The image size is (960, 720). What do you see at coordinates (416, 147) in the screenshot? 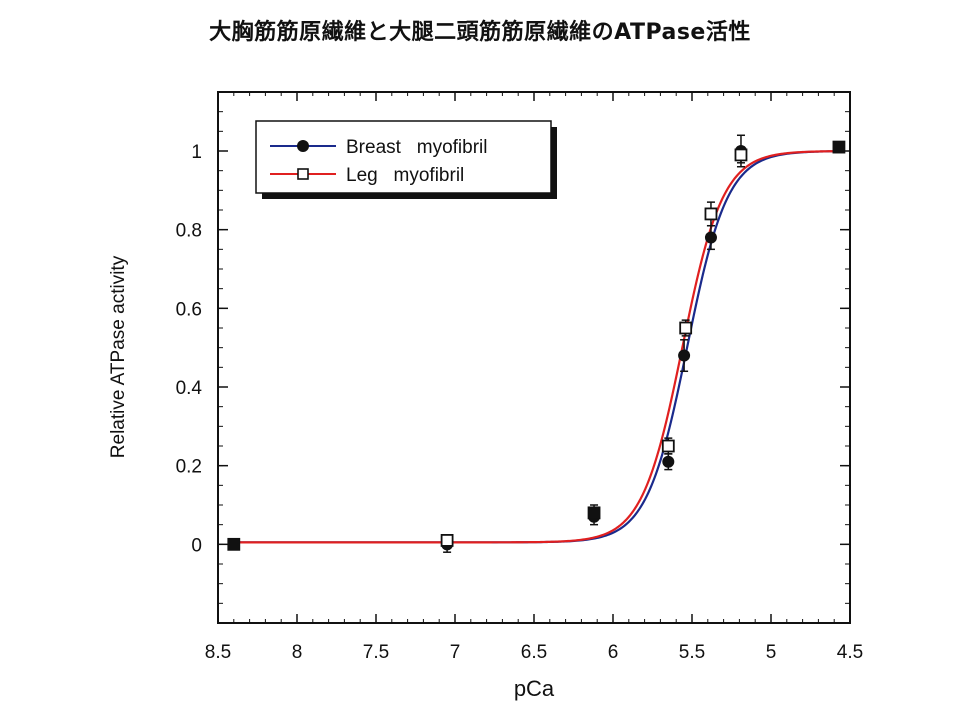
I see `legend-label-breast: Breast myofibril` at bounding box center [416, 147].